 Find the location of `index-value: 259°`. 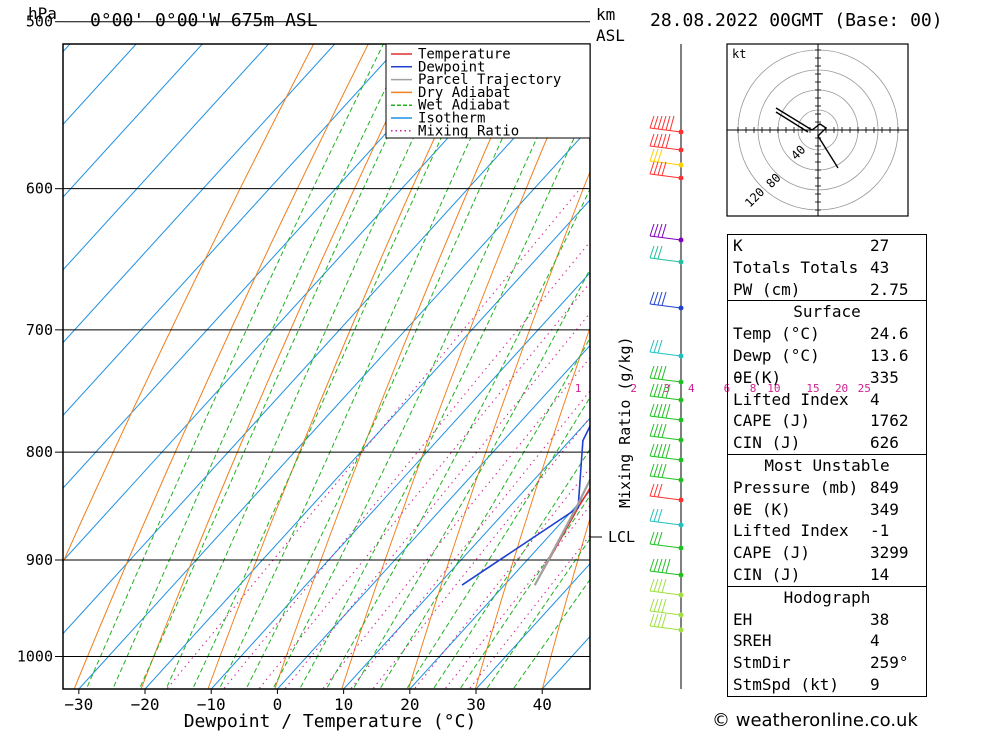

index-value: 259° is located at coordinates (889, 663).